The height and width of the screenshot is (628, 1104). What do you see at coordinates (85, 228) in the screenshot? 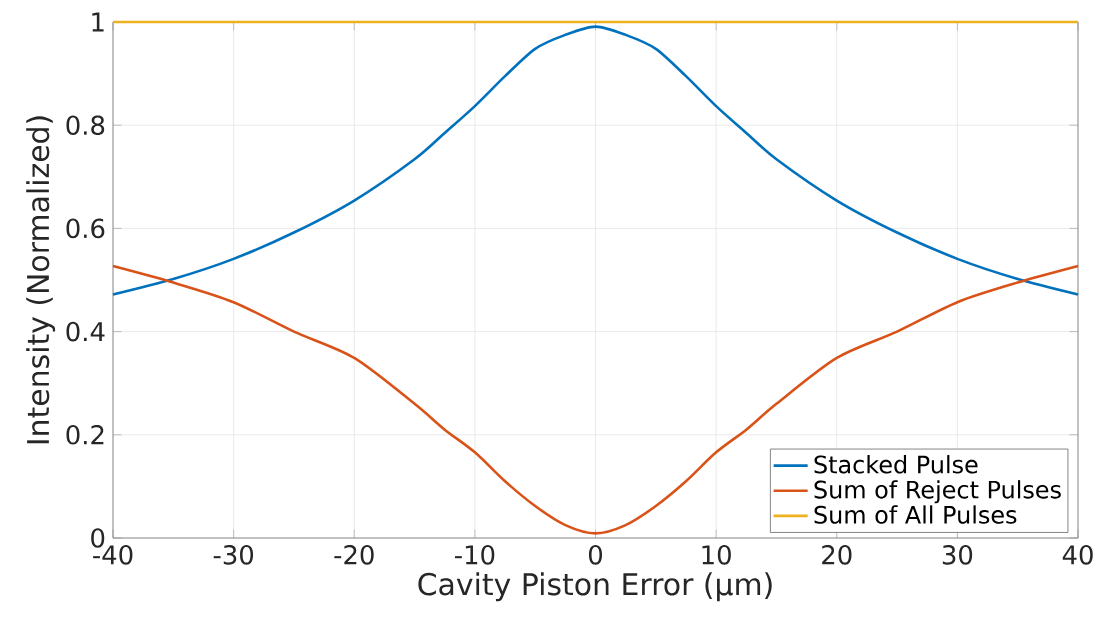
I see `y-tick-label: 0.6` at bounding box center [85, 228].